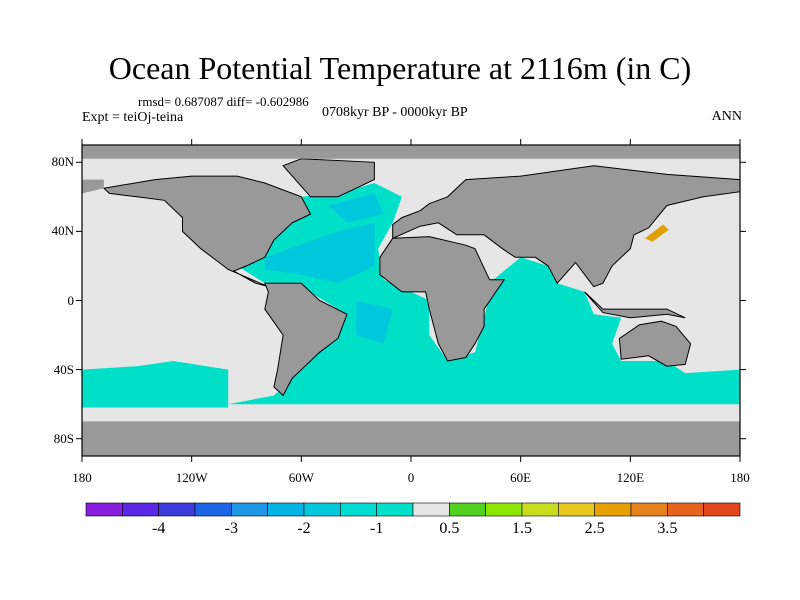 The height and width of the screenshot is (600, 800). I want to click on lat-tick-label: 80S, so click(63, 438).